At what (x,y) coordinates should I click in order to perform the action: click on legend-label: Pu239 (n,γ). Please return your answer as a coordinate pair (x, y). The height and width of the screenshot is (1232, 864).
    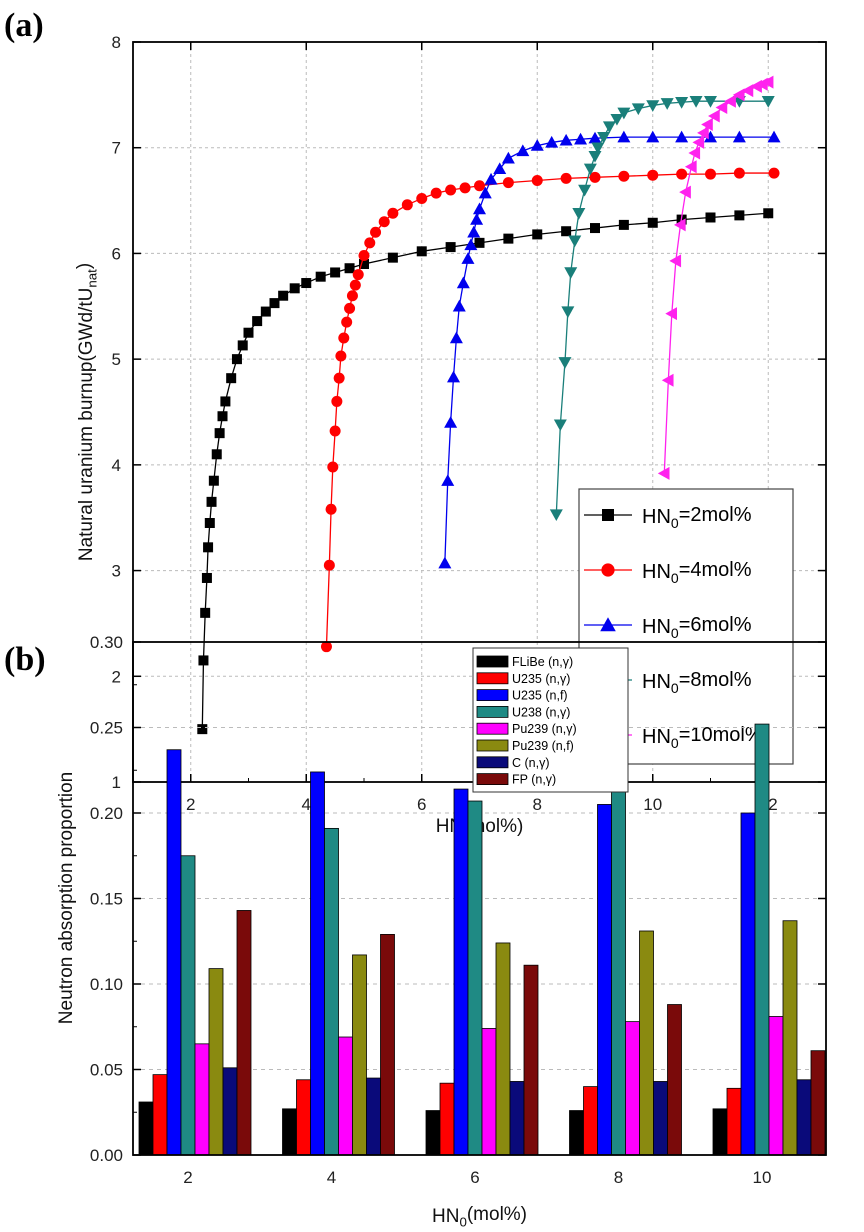
    Looking at the image, I should click on (544, 729).